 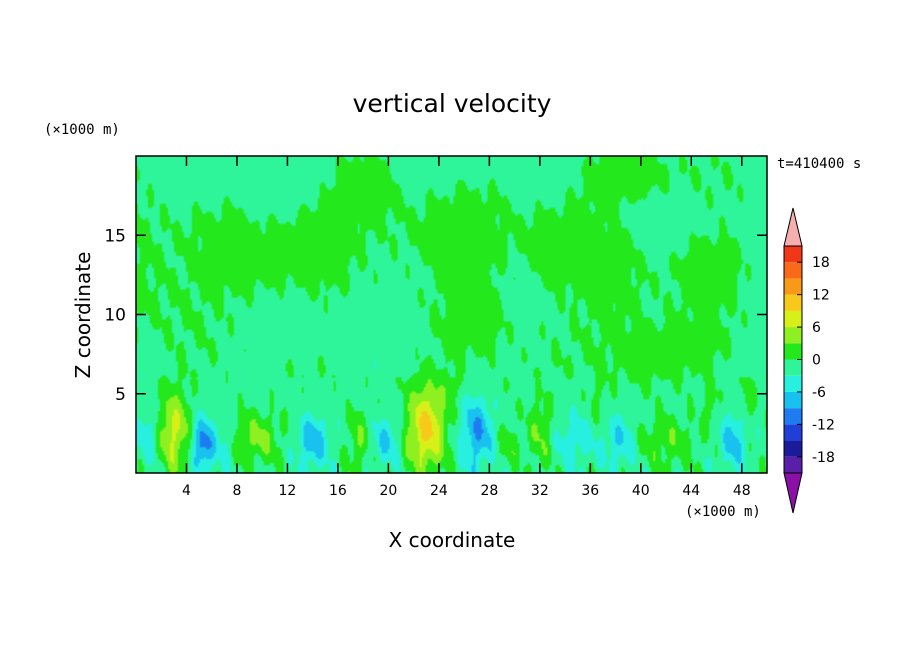 What do you see at coordinates (793, 227) in the screenshot?
I see `colorbar-over-arrow` at bounding box center [793, 227].